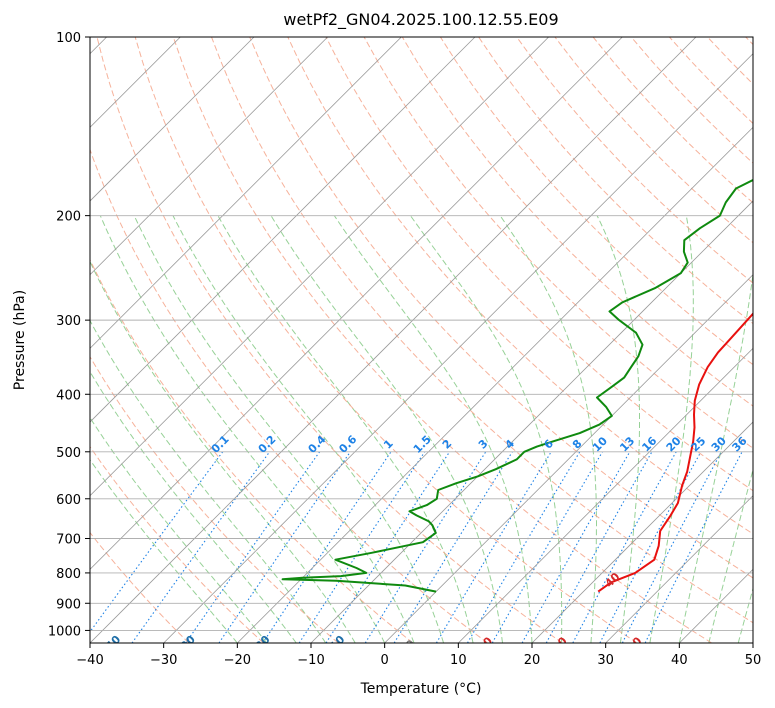 This screenshot has height=708, width=775. Describe the element at coordinates (420, 20) in the screenshot. I see `chart-title: wetPf2_GN04.2025.100.12.55.E09` at that location.